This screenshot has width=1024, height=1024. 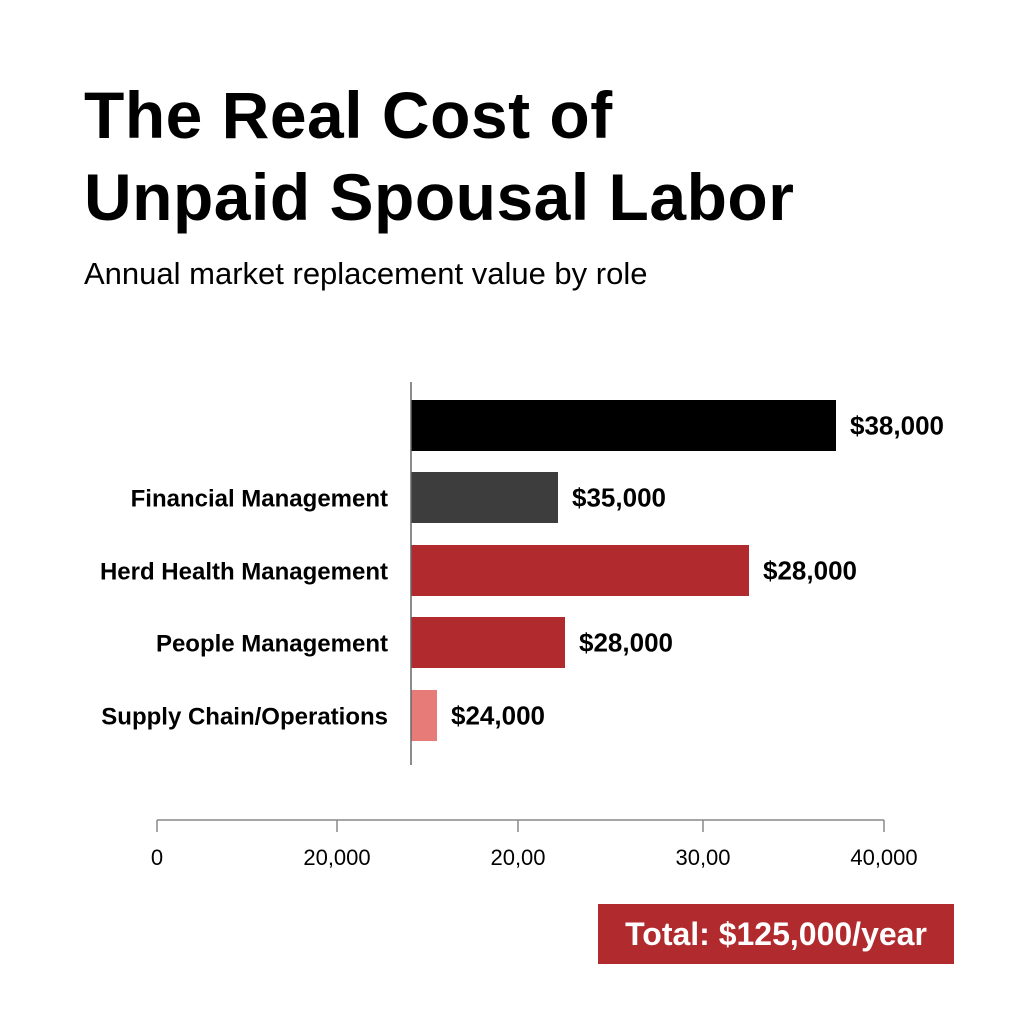 What do you see at coordinates (336, 857) in the screenshot?
I see `x-tick-label-2: 20,000` at bounding box center [336, 857].